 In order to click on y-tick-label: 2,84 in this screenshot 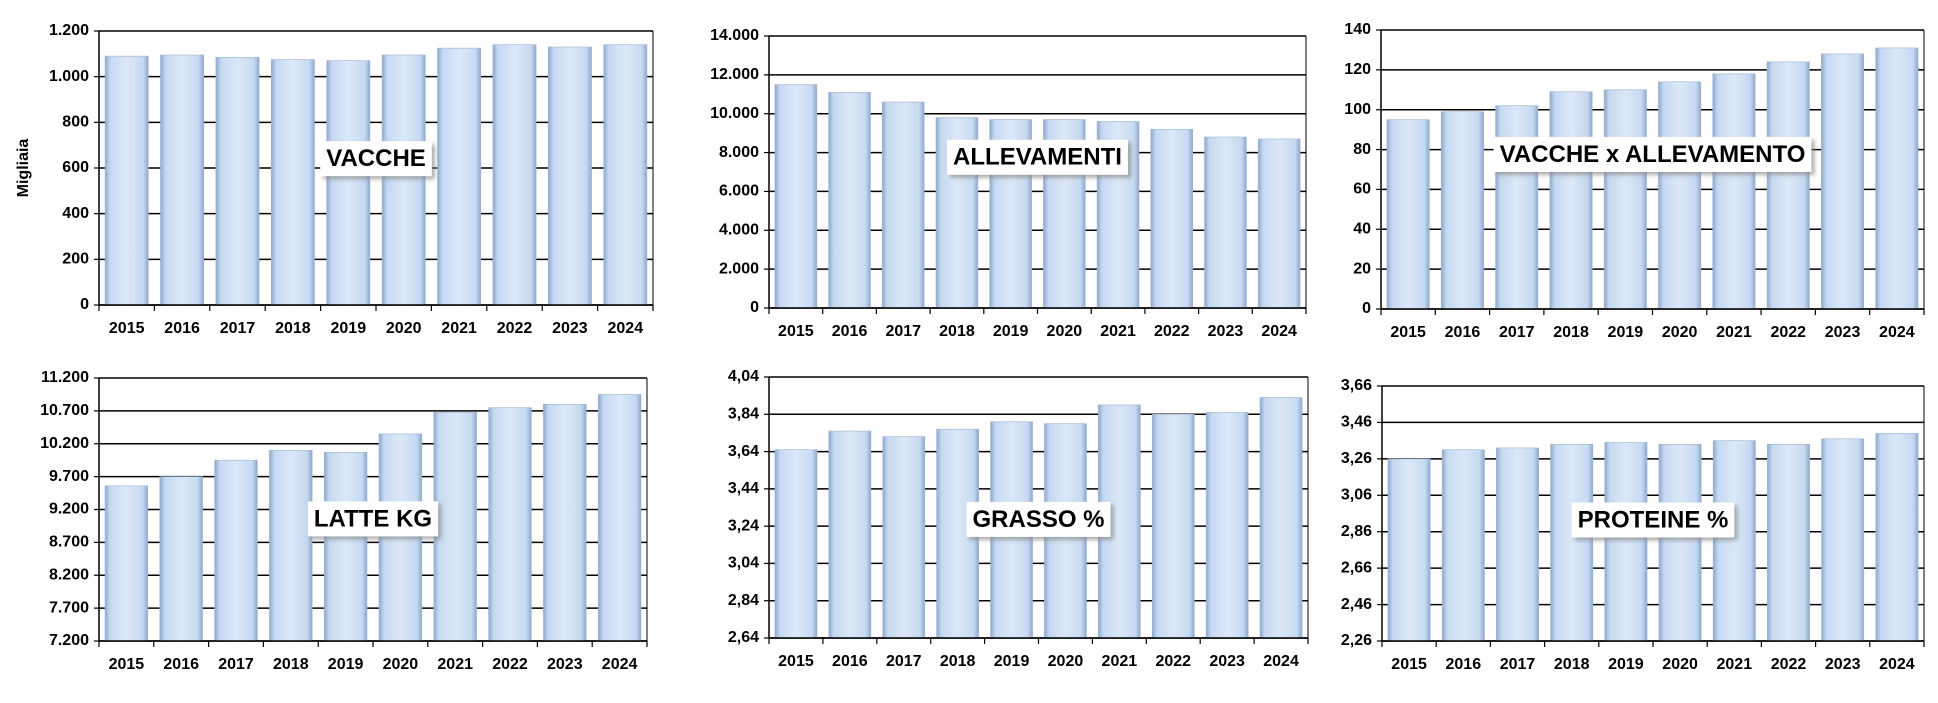, I will do `click(743, 600)`.